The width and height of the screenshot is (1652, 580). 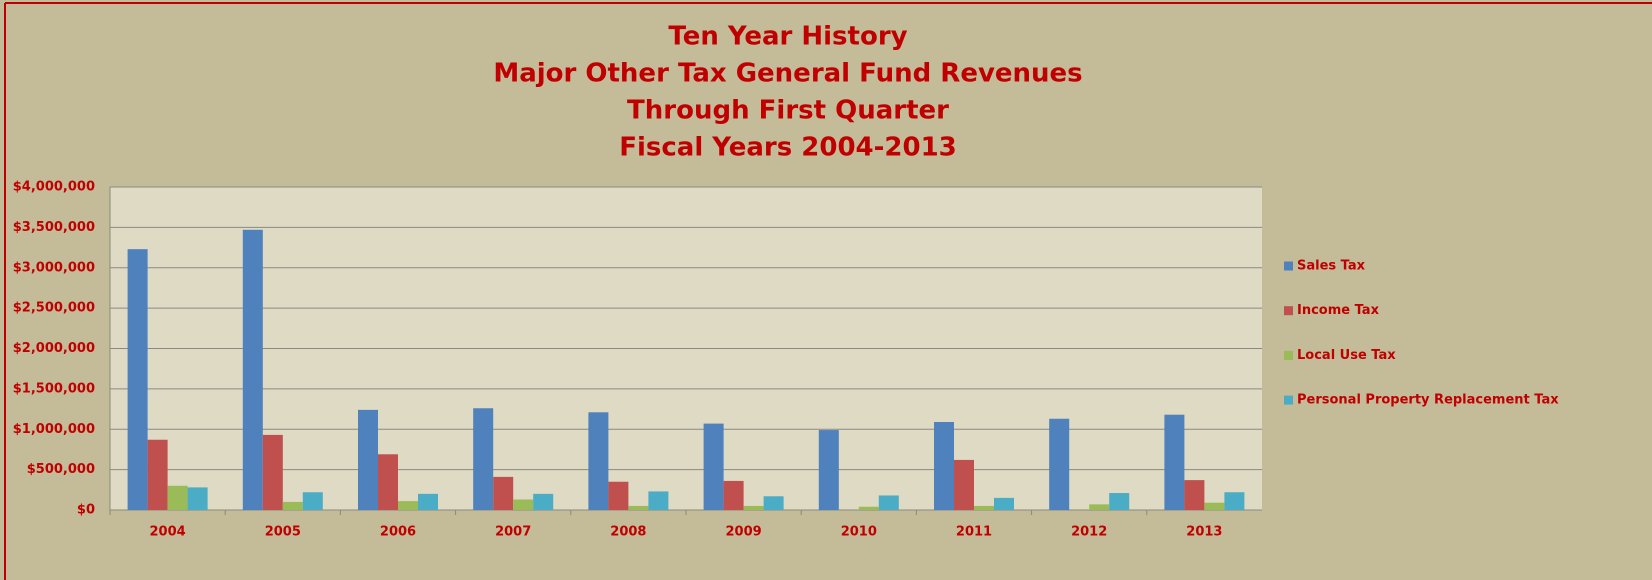 I want to click on chart-title: Ten Year History, so click(x=787, y=37).